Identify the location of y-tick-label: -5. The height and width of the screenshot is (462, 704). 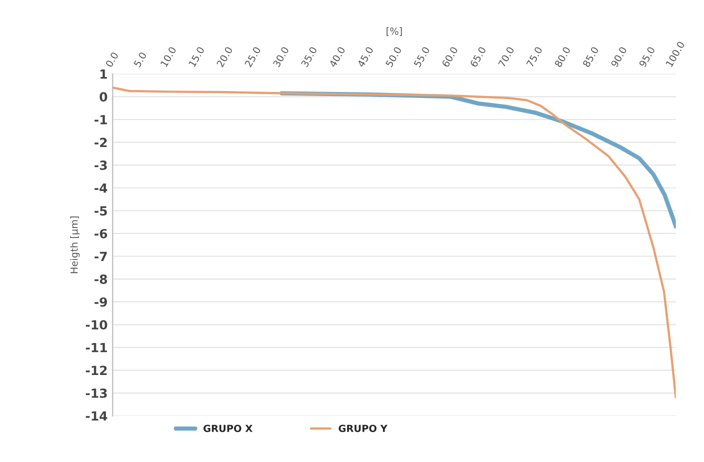
(100, 211).